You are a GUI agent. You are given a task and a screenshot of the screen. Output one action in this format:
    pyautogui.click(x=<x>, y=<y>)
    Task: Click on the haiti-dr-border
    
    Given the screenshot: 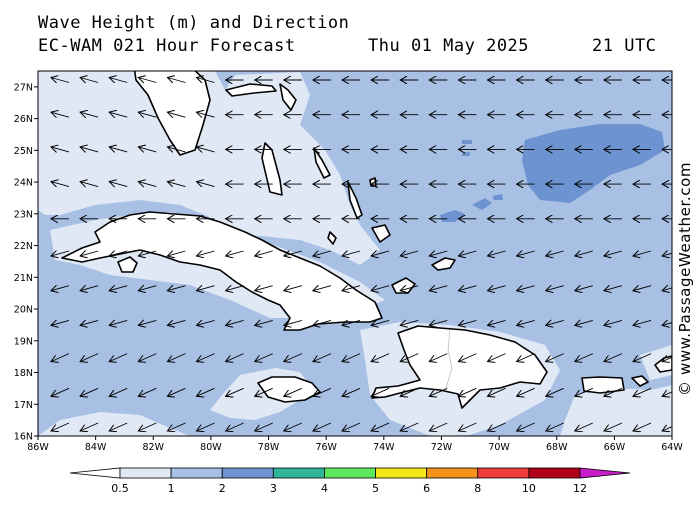 What is the action you would take?
    pyautogui.click(x=449, y=359)
    